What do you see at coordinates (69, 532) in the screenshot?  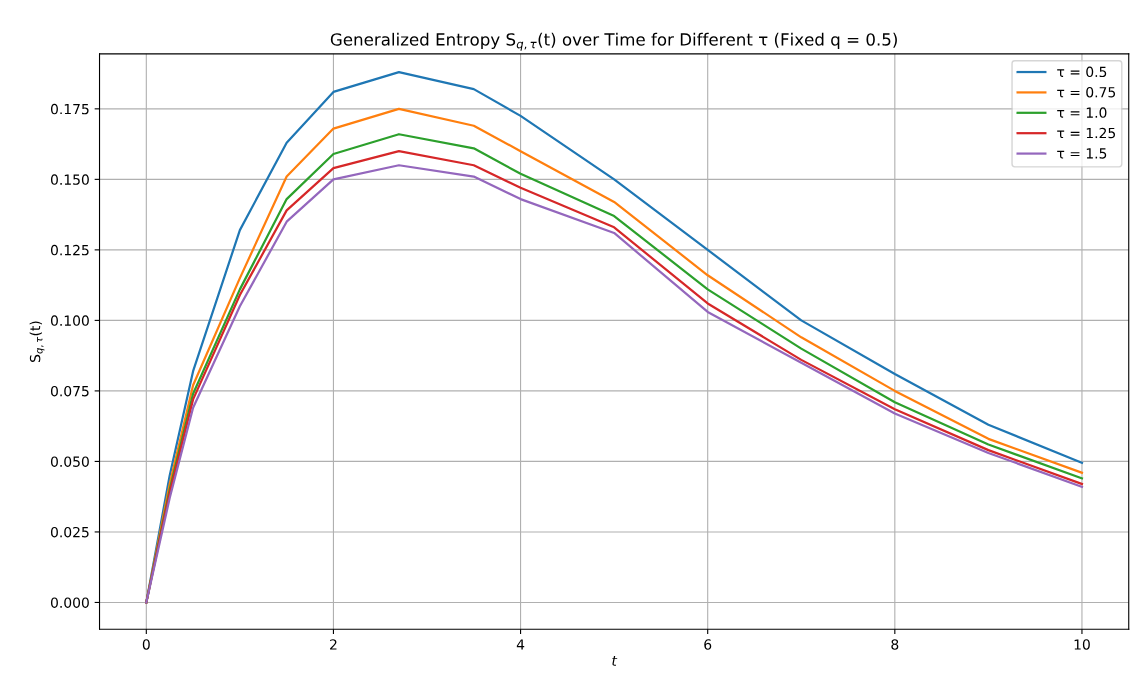 I see `y-tick-label: 0.025` at bounding box center [69, 532].